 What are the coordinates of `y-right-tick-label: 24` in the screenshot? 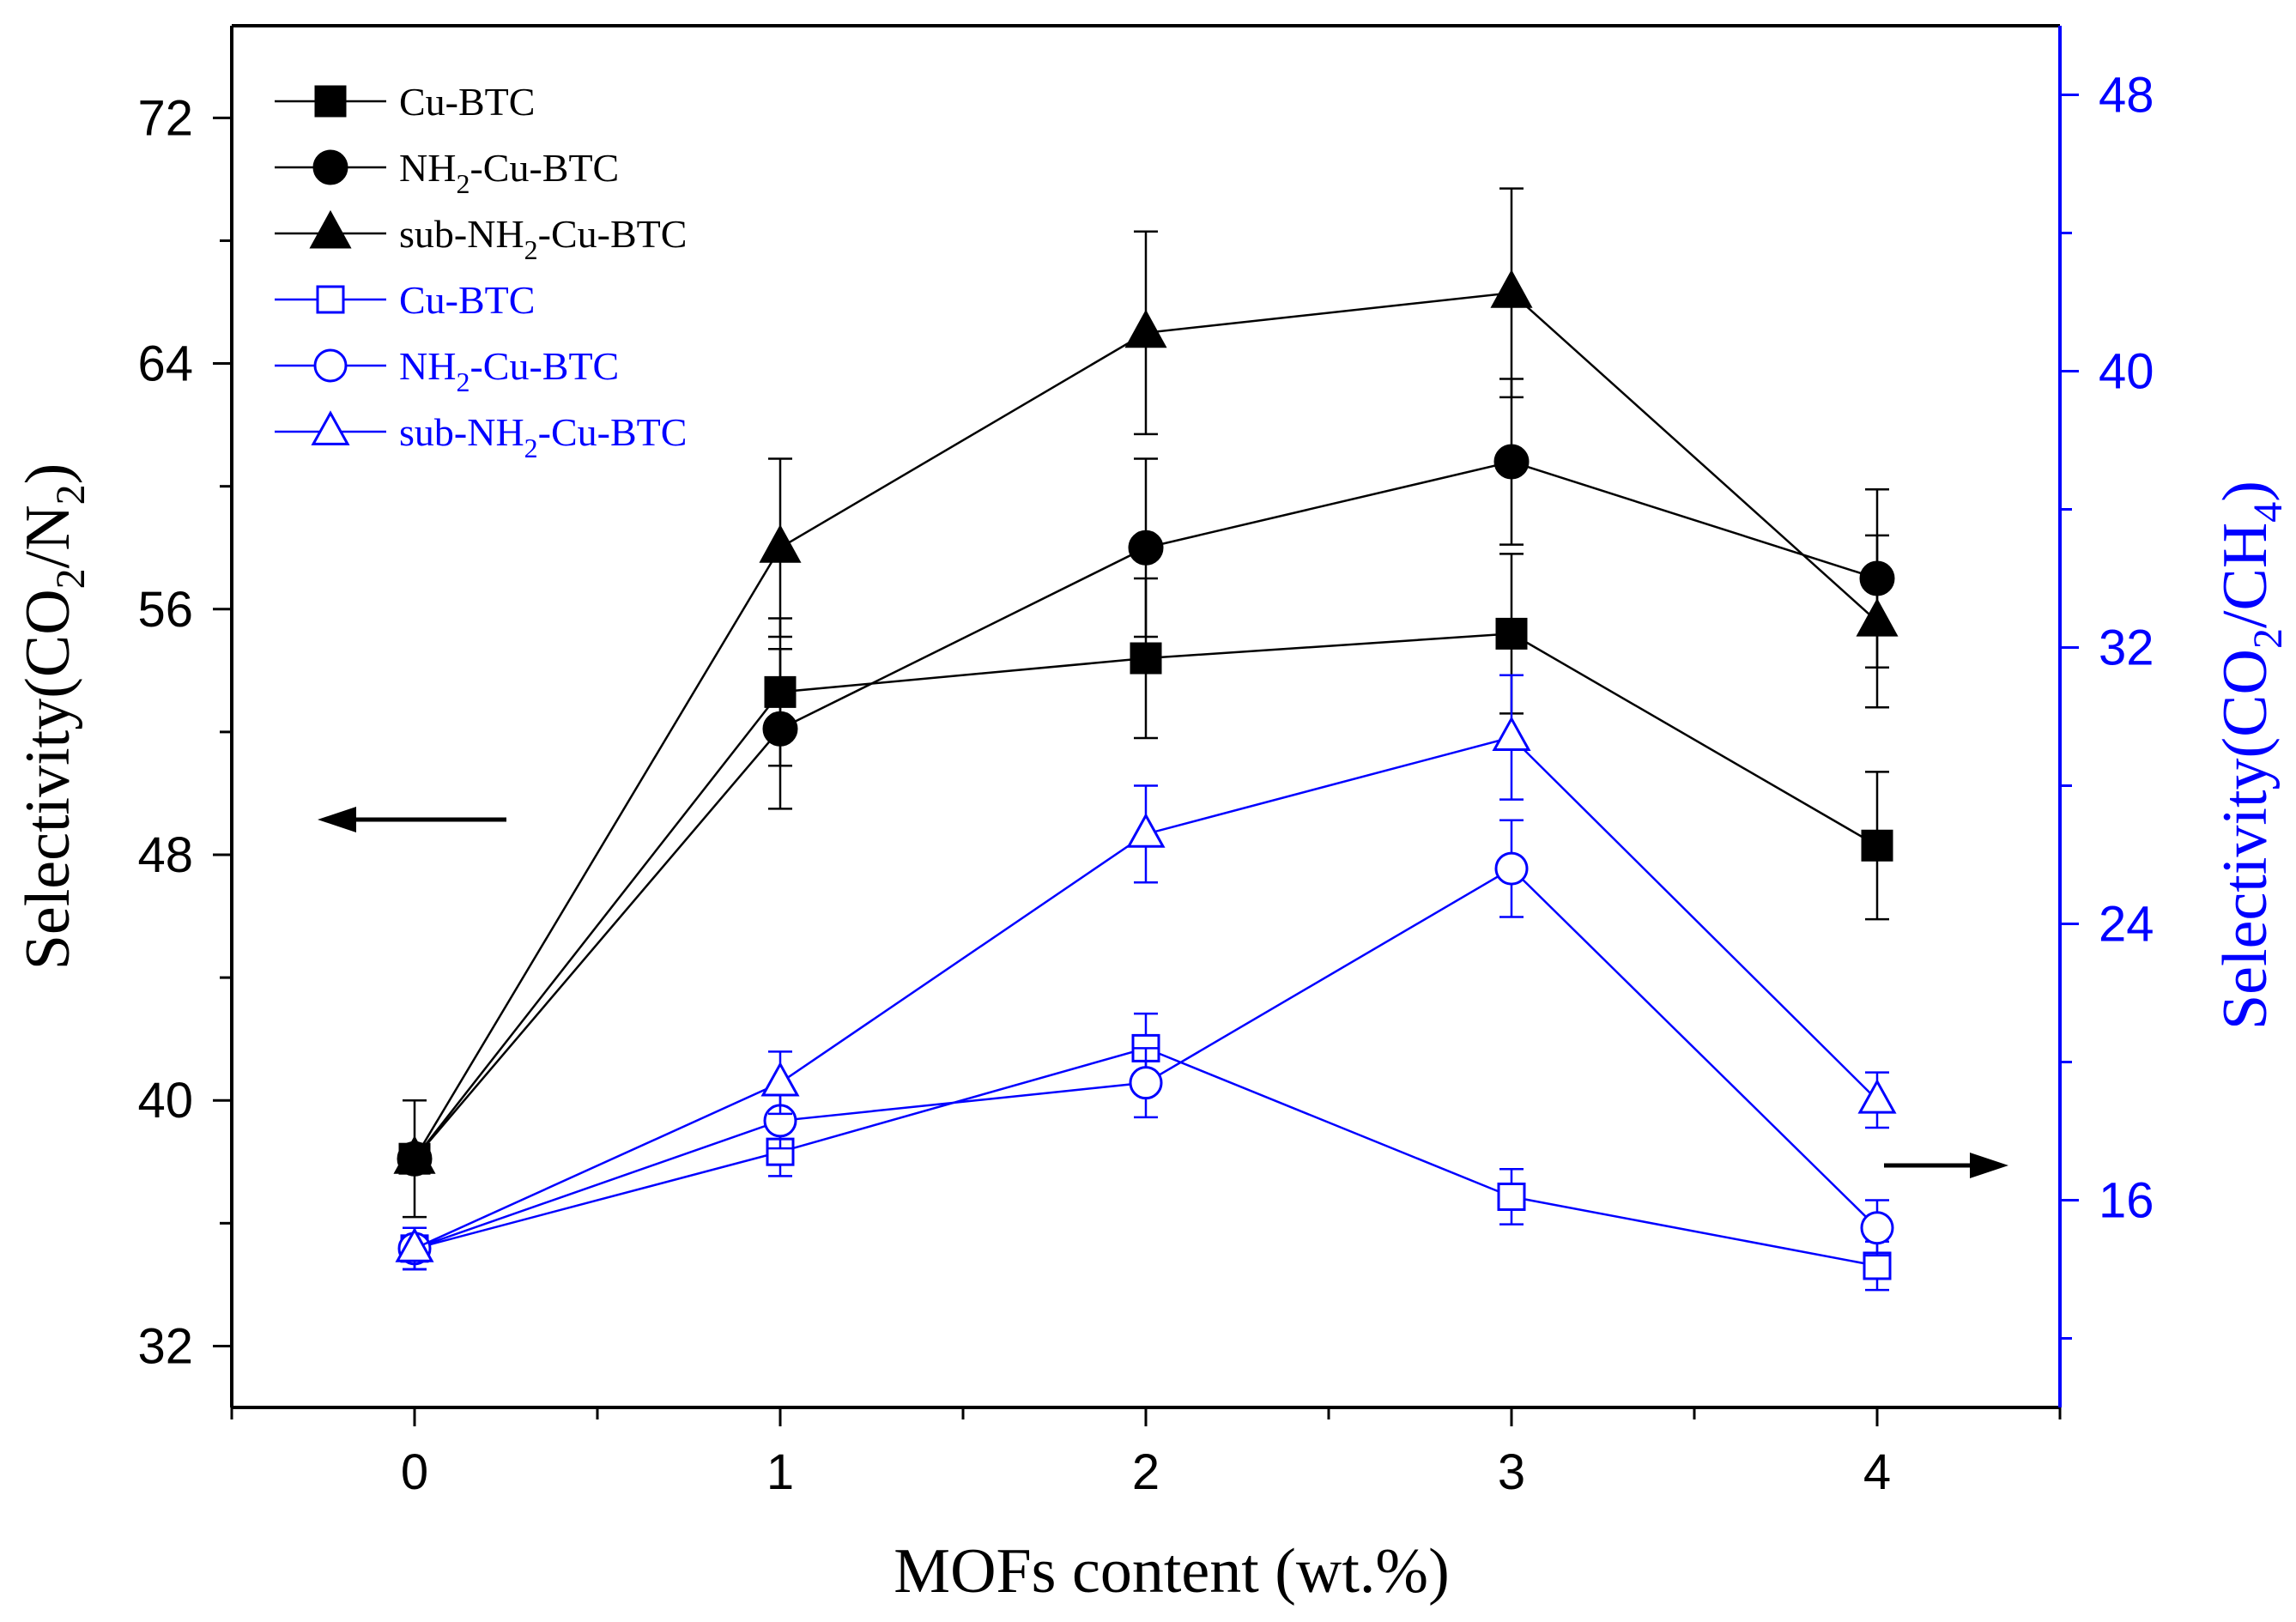 It's located at (2126, 925).